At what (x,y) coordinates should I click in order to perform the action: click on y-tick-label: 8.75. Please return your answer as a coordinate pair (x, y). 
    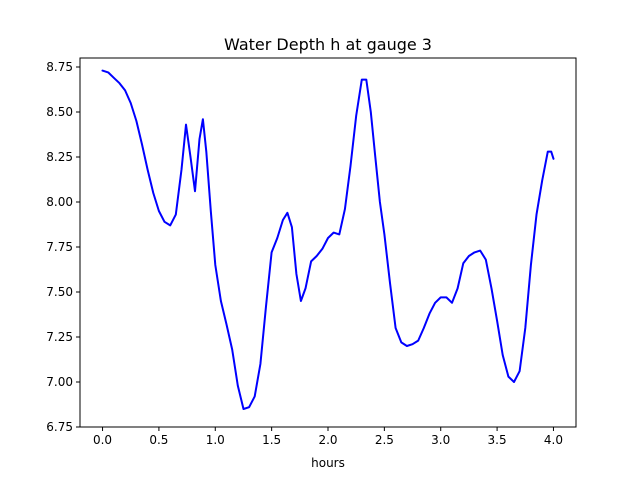
    Looking at the image, I should click on (59, 67).